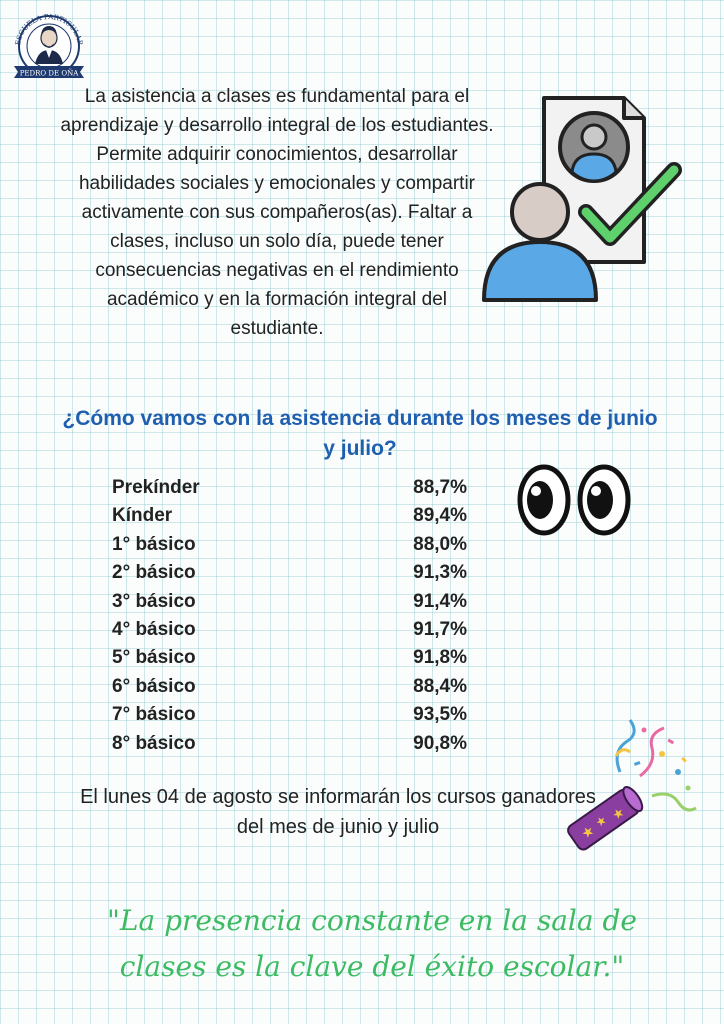 The width and height of the screenshot is (724, 1024). What do you see at coordinates (440, 629) in the screenshot?
I see `attendance-value: 91,7%` at bounding box center [440, 629].